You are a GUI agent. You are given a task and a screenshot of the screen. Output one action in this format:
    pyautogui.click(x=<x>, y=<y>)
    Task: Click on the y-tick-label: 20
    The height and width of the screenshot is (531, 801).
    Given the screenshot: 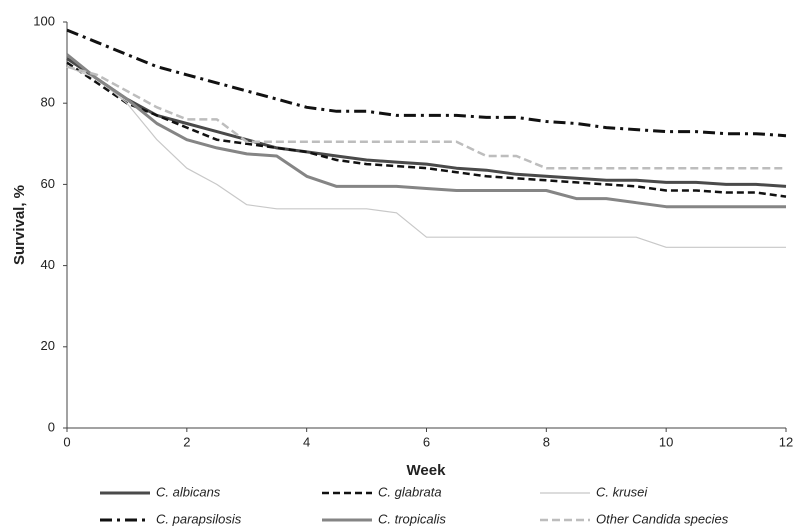 What is the action you would take?
    pyautogui.click(x=48, y=345)
    